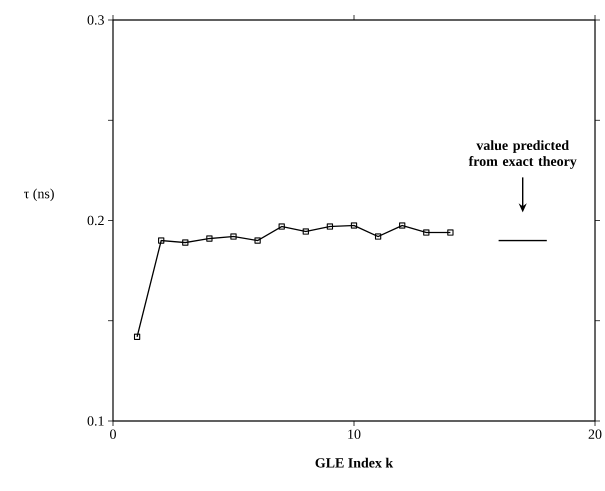 The image size is (605, 491). What do you see at coordinates (354, 434) in the screenshot?
I see `x-tick-label: 10` at bounding box center [354, 434].